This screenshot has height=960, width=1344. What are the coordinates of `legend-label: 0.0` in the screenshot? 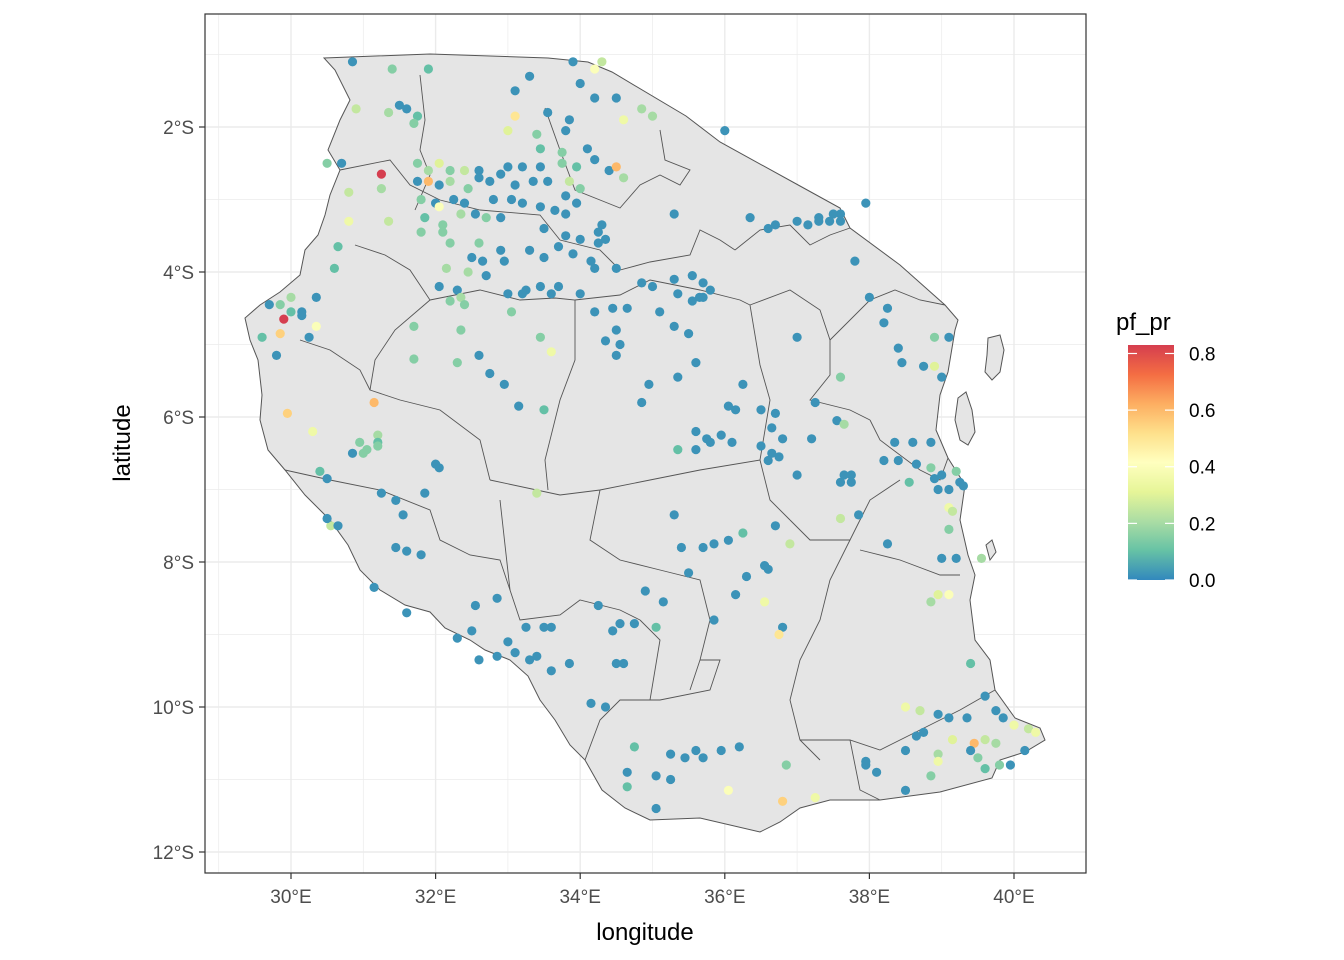 It's located at (1202, 581).